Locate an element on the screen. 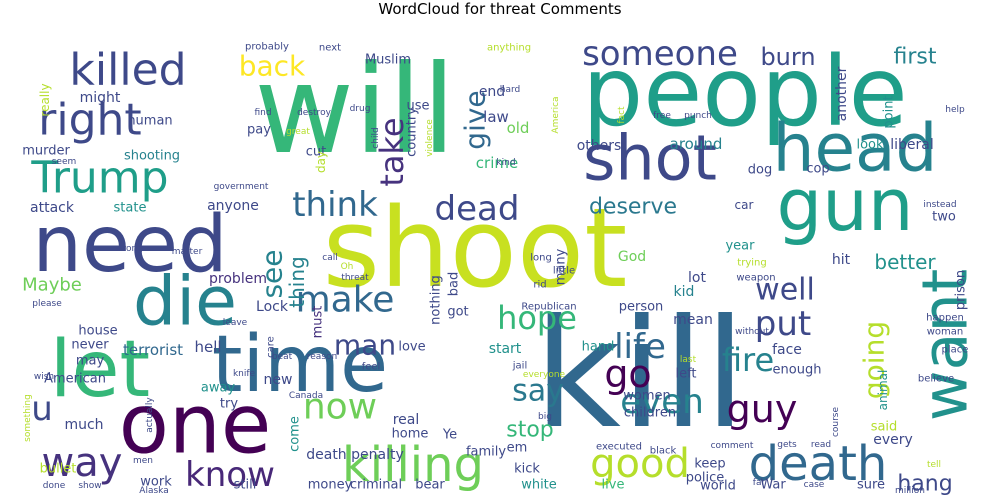 Image resolution: width=1000 pixels, height=500 pixels. cloud-word: still is located at coordinates (245, 485).